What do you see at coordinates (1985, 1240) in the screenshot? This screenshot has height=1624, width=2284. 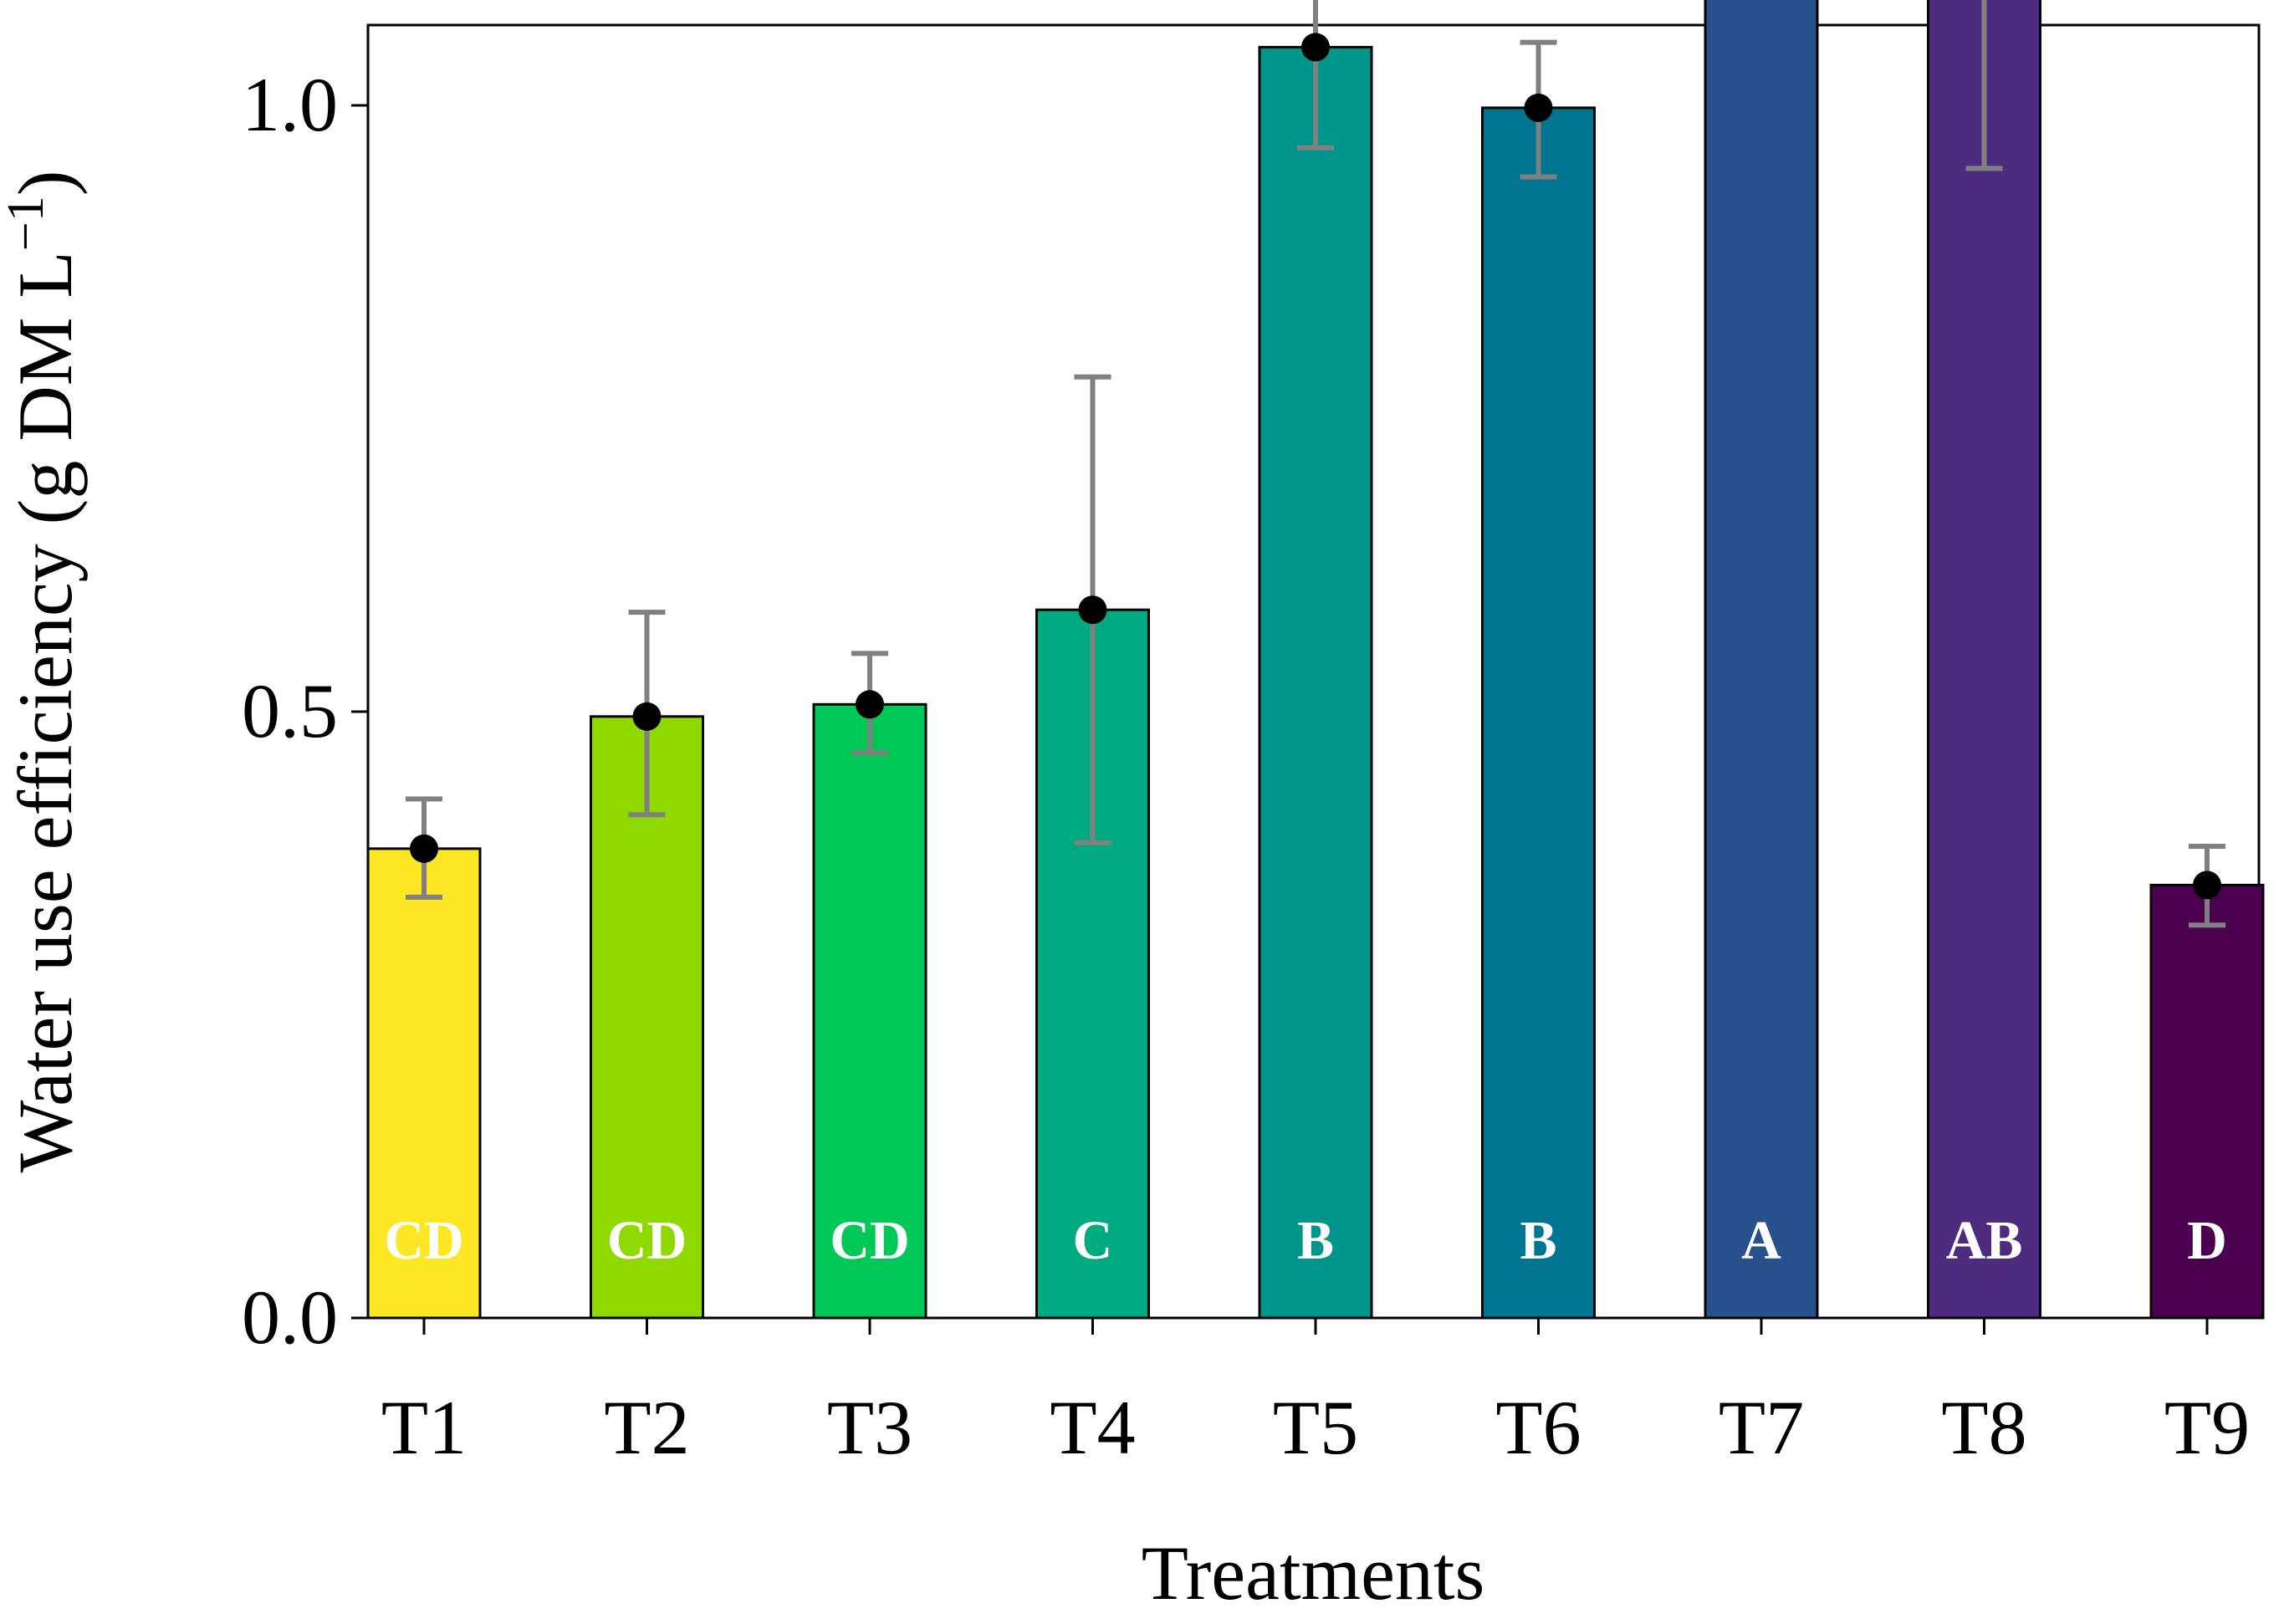 I see `significance-letter-t8: AB` at bounding box center [1985, 1240].